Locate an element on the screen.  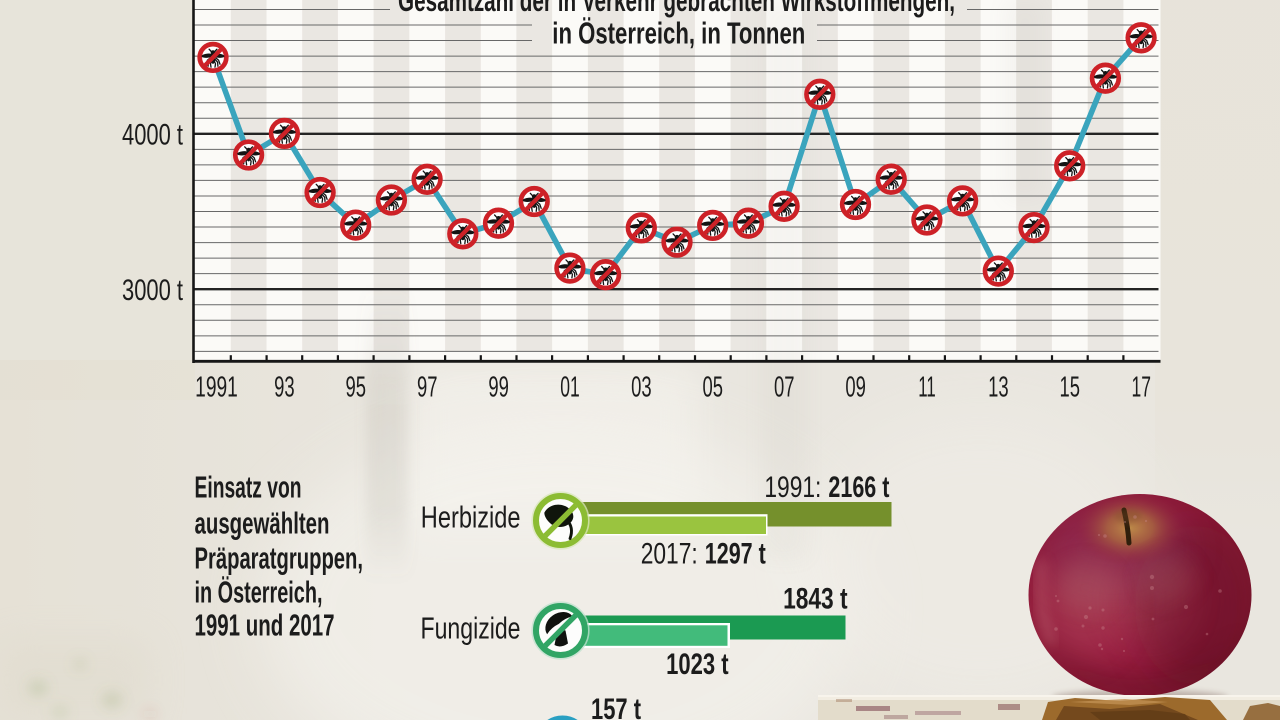
svg-text: Einsatz von is located at coordinates (248, 487).